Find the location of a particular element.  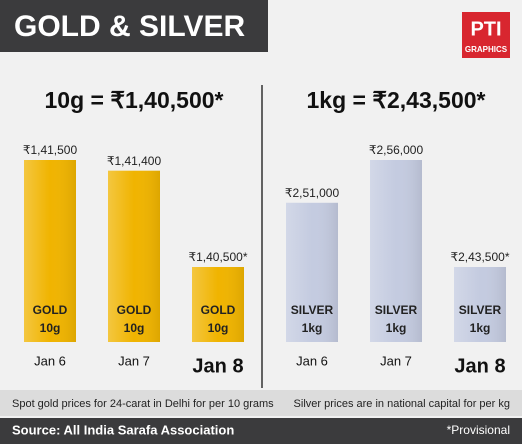

value-label: ₹1,40,500* is located at coordinates (217, 257).